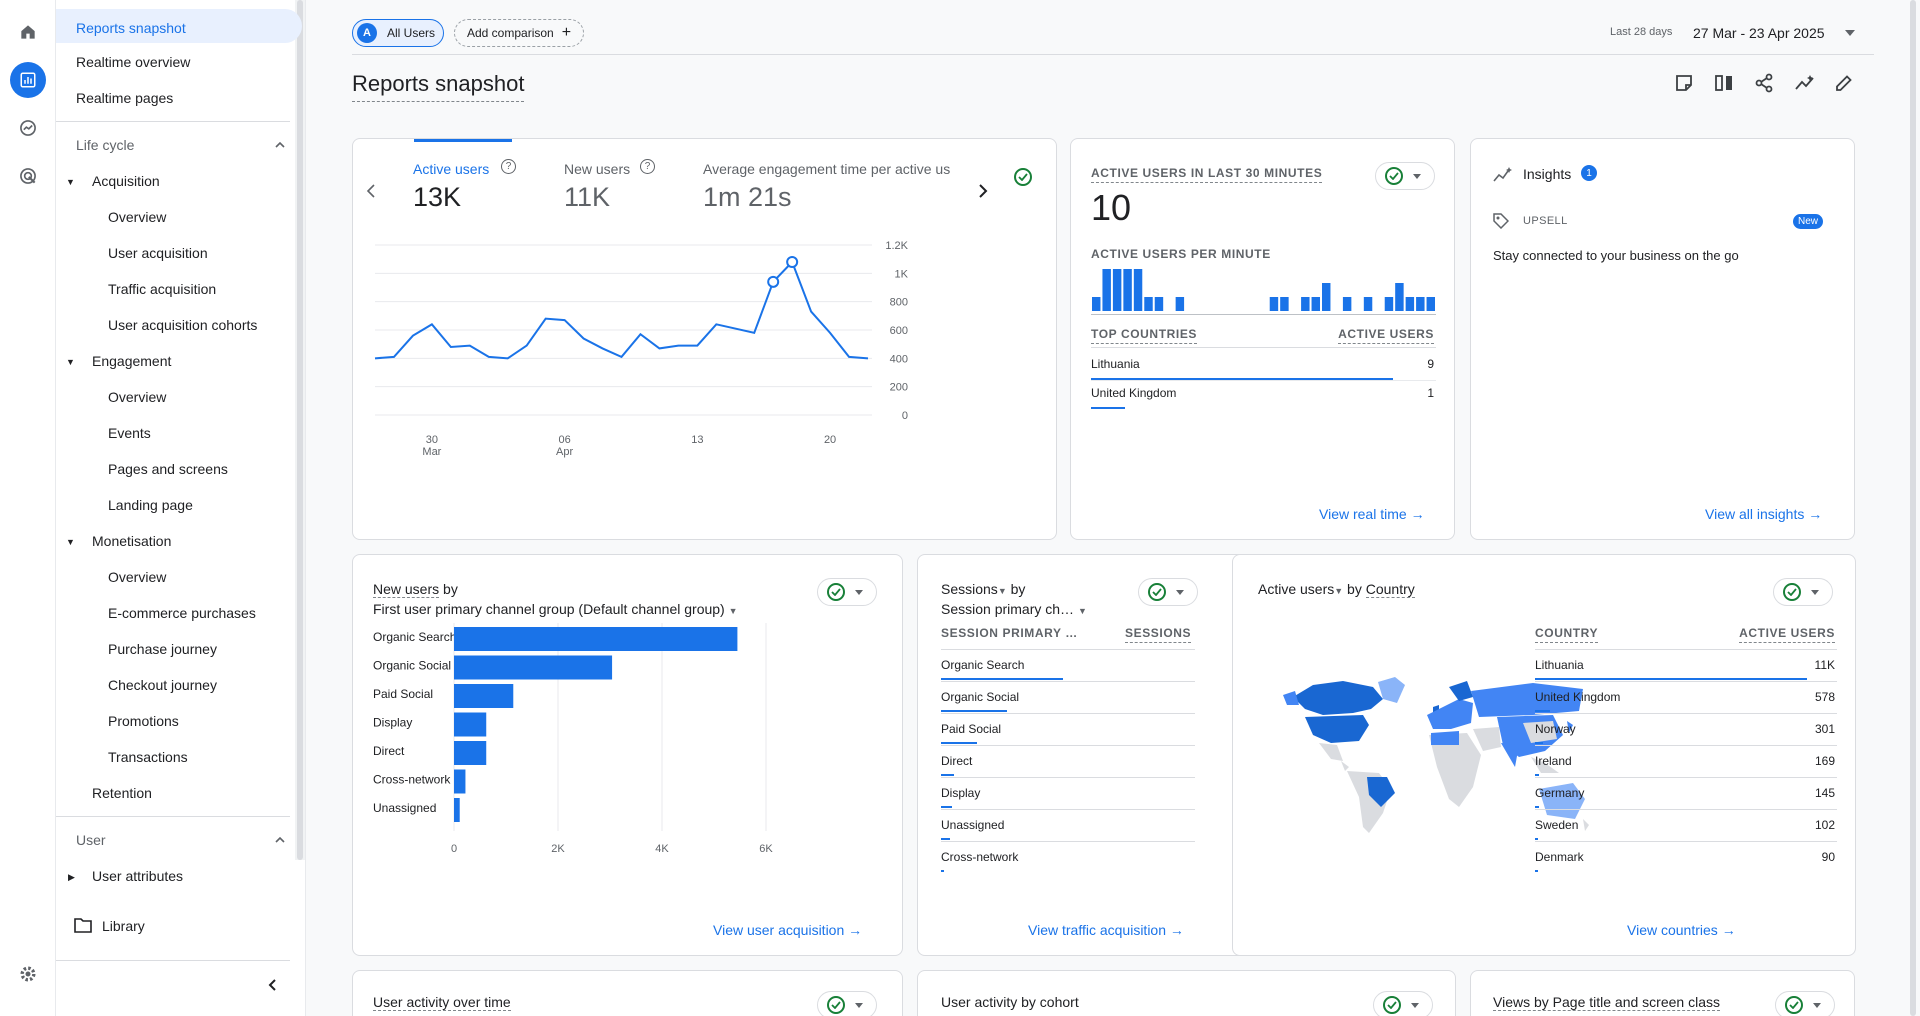 Image resolution: width=1920 pixels, height=1016 pixels. I want to click on nav-retention: Retention, so click(122, 793).